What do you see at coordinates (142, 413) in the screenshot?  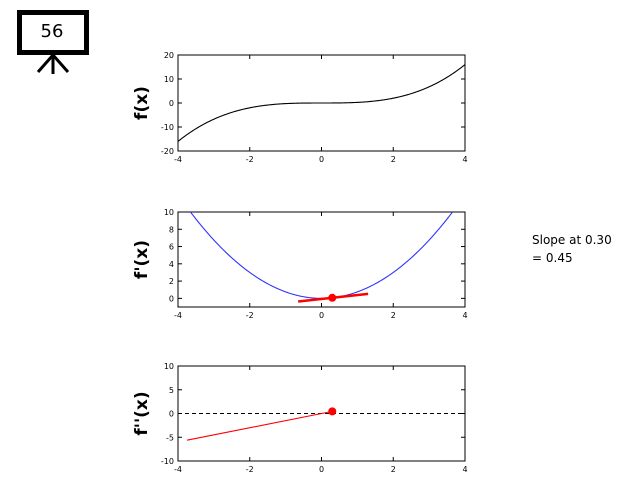 I see `y-axis-label: f''(x)` at bounding box center [142, 413].